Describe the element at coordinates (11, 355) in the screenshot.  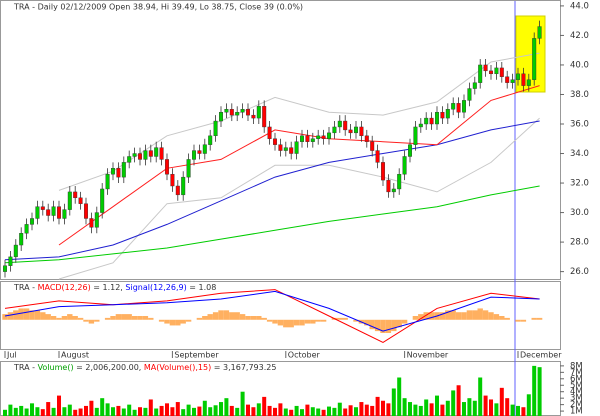
I see `x-tick-label: Jul` at that location.